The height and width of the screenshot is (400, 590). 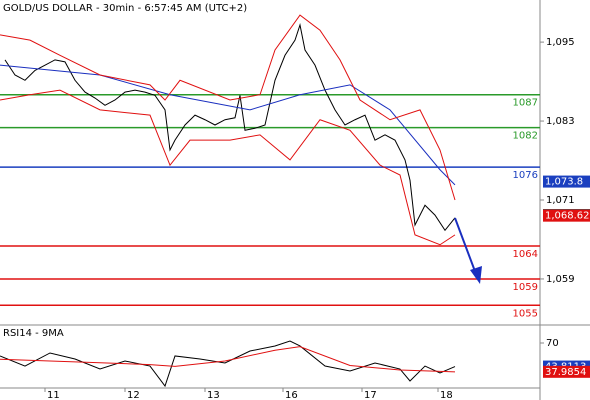 I want to click on y-tick-label: 1,083, so click(x=560, y=121).